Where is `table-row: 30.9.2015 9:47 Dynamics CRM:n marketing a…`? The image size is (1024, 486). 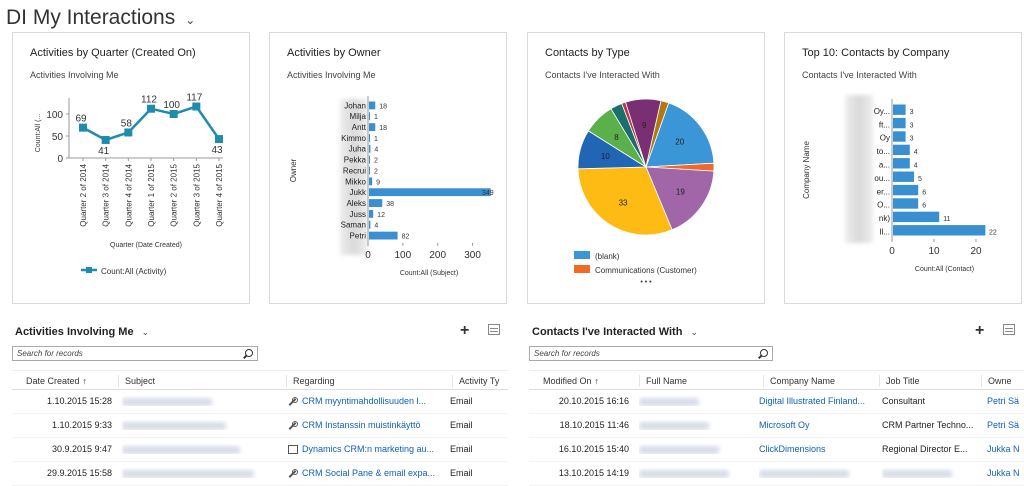 table-row: 30.9.2015 9:47 Dynamics CRM:n marketing a… is located at coordinates (260, 450).